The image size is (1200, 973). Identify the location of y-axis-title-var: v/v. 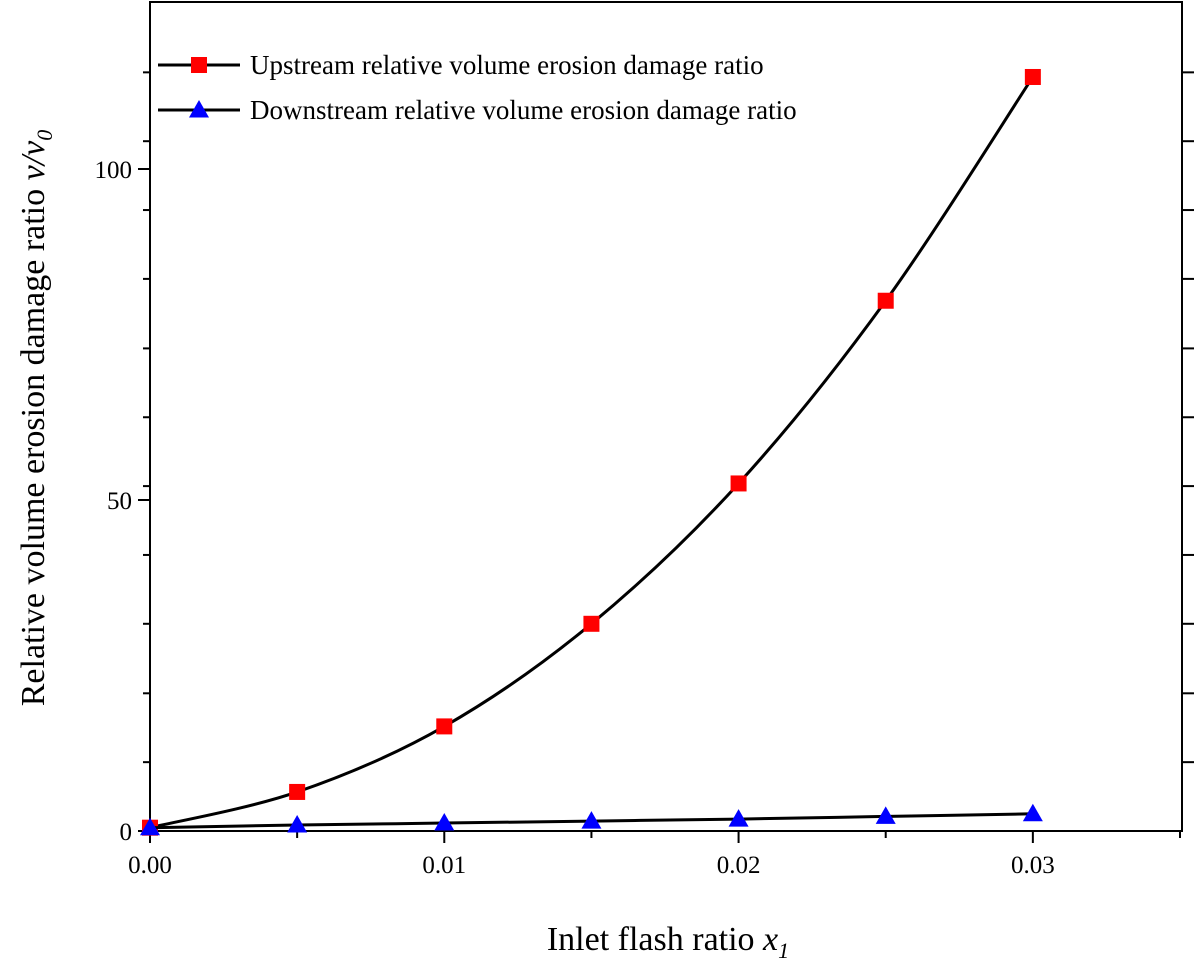
(33, 160).